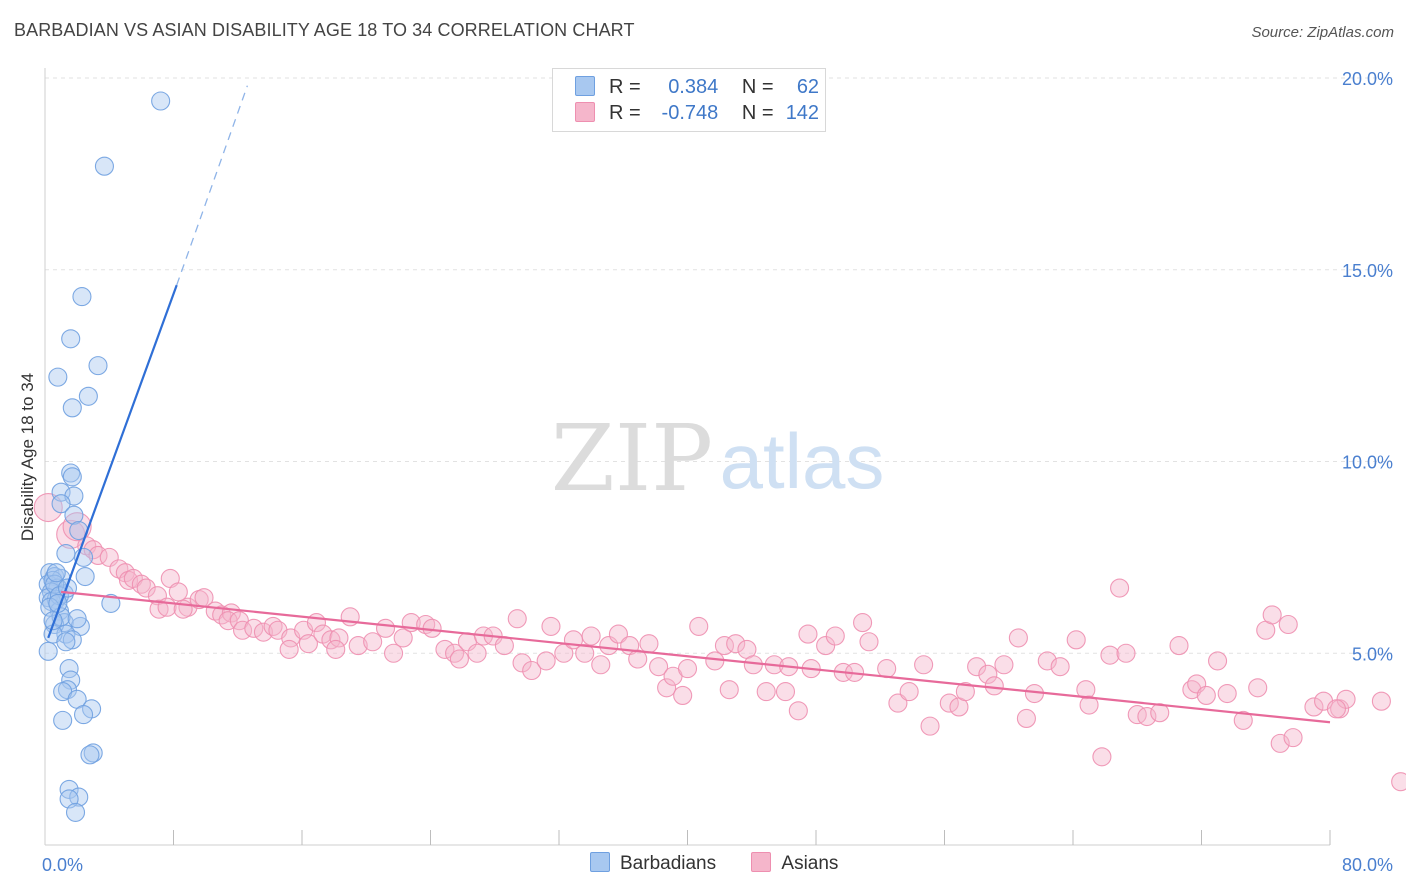 This screenshot has height=892, width=1406. What do you see at coordinates (1367, 271) in the screenshot?
I see `y-tick-label: 15.0%` at bounding box center [1367, 271].